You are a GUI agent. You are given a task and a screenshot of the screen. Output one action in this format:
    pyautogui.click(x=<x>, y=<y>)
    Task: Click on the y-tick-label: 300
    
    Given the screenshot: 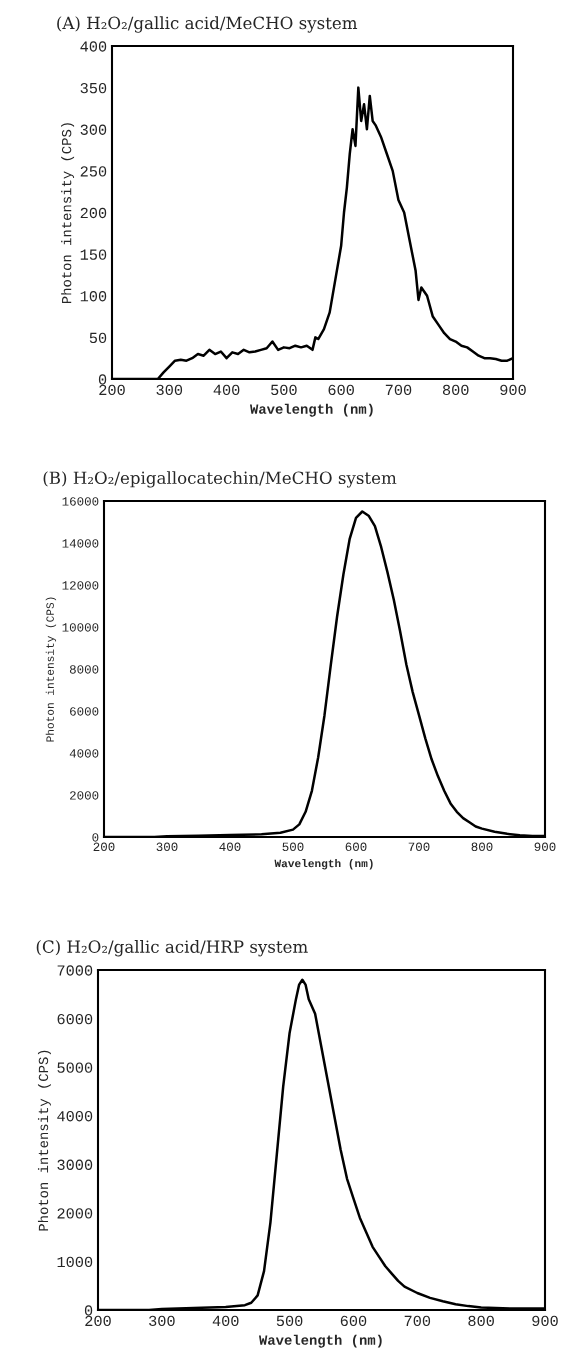 What is the action you would take?
    pyautogui.click(x=93, y=129)
    